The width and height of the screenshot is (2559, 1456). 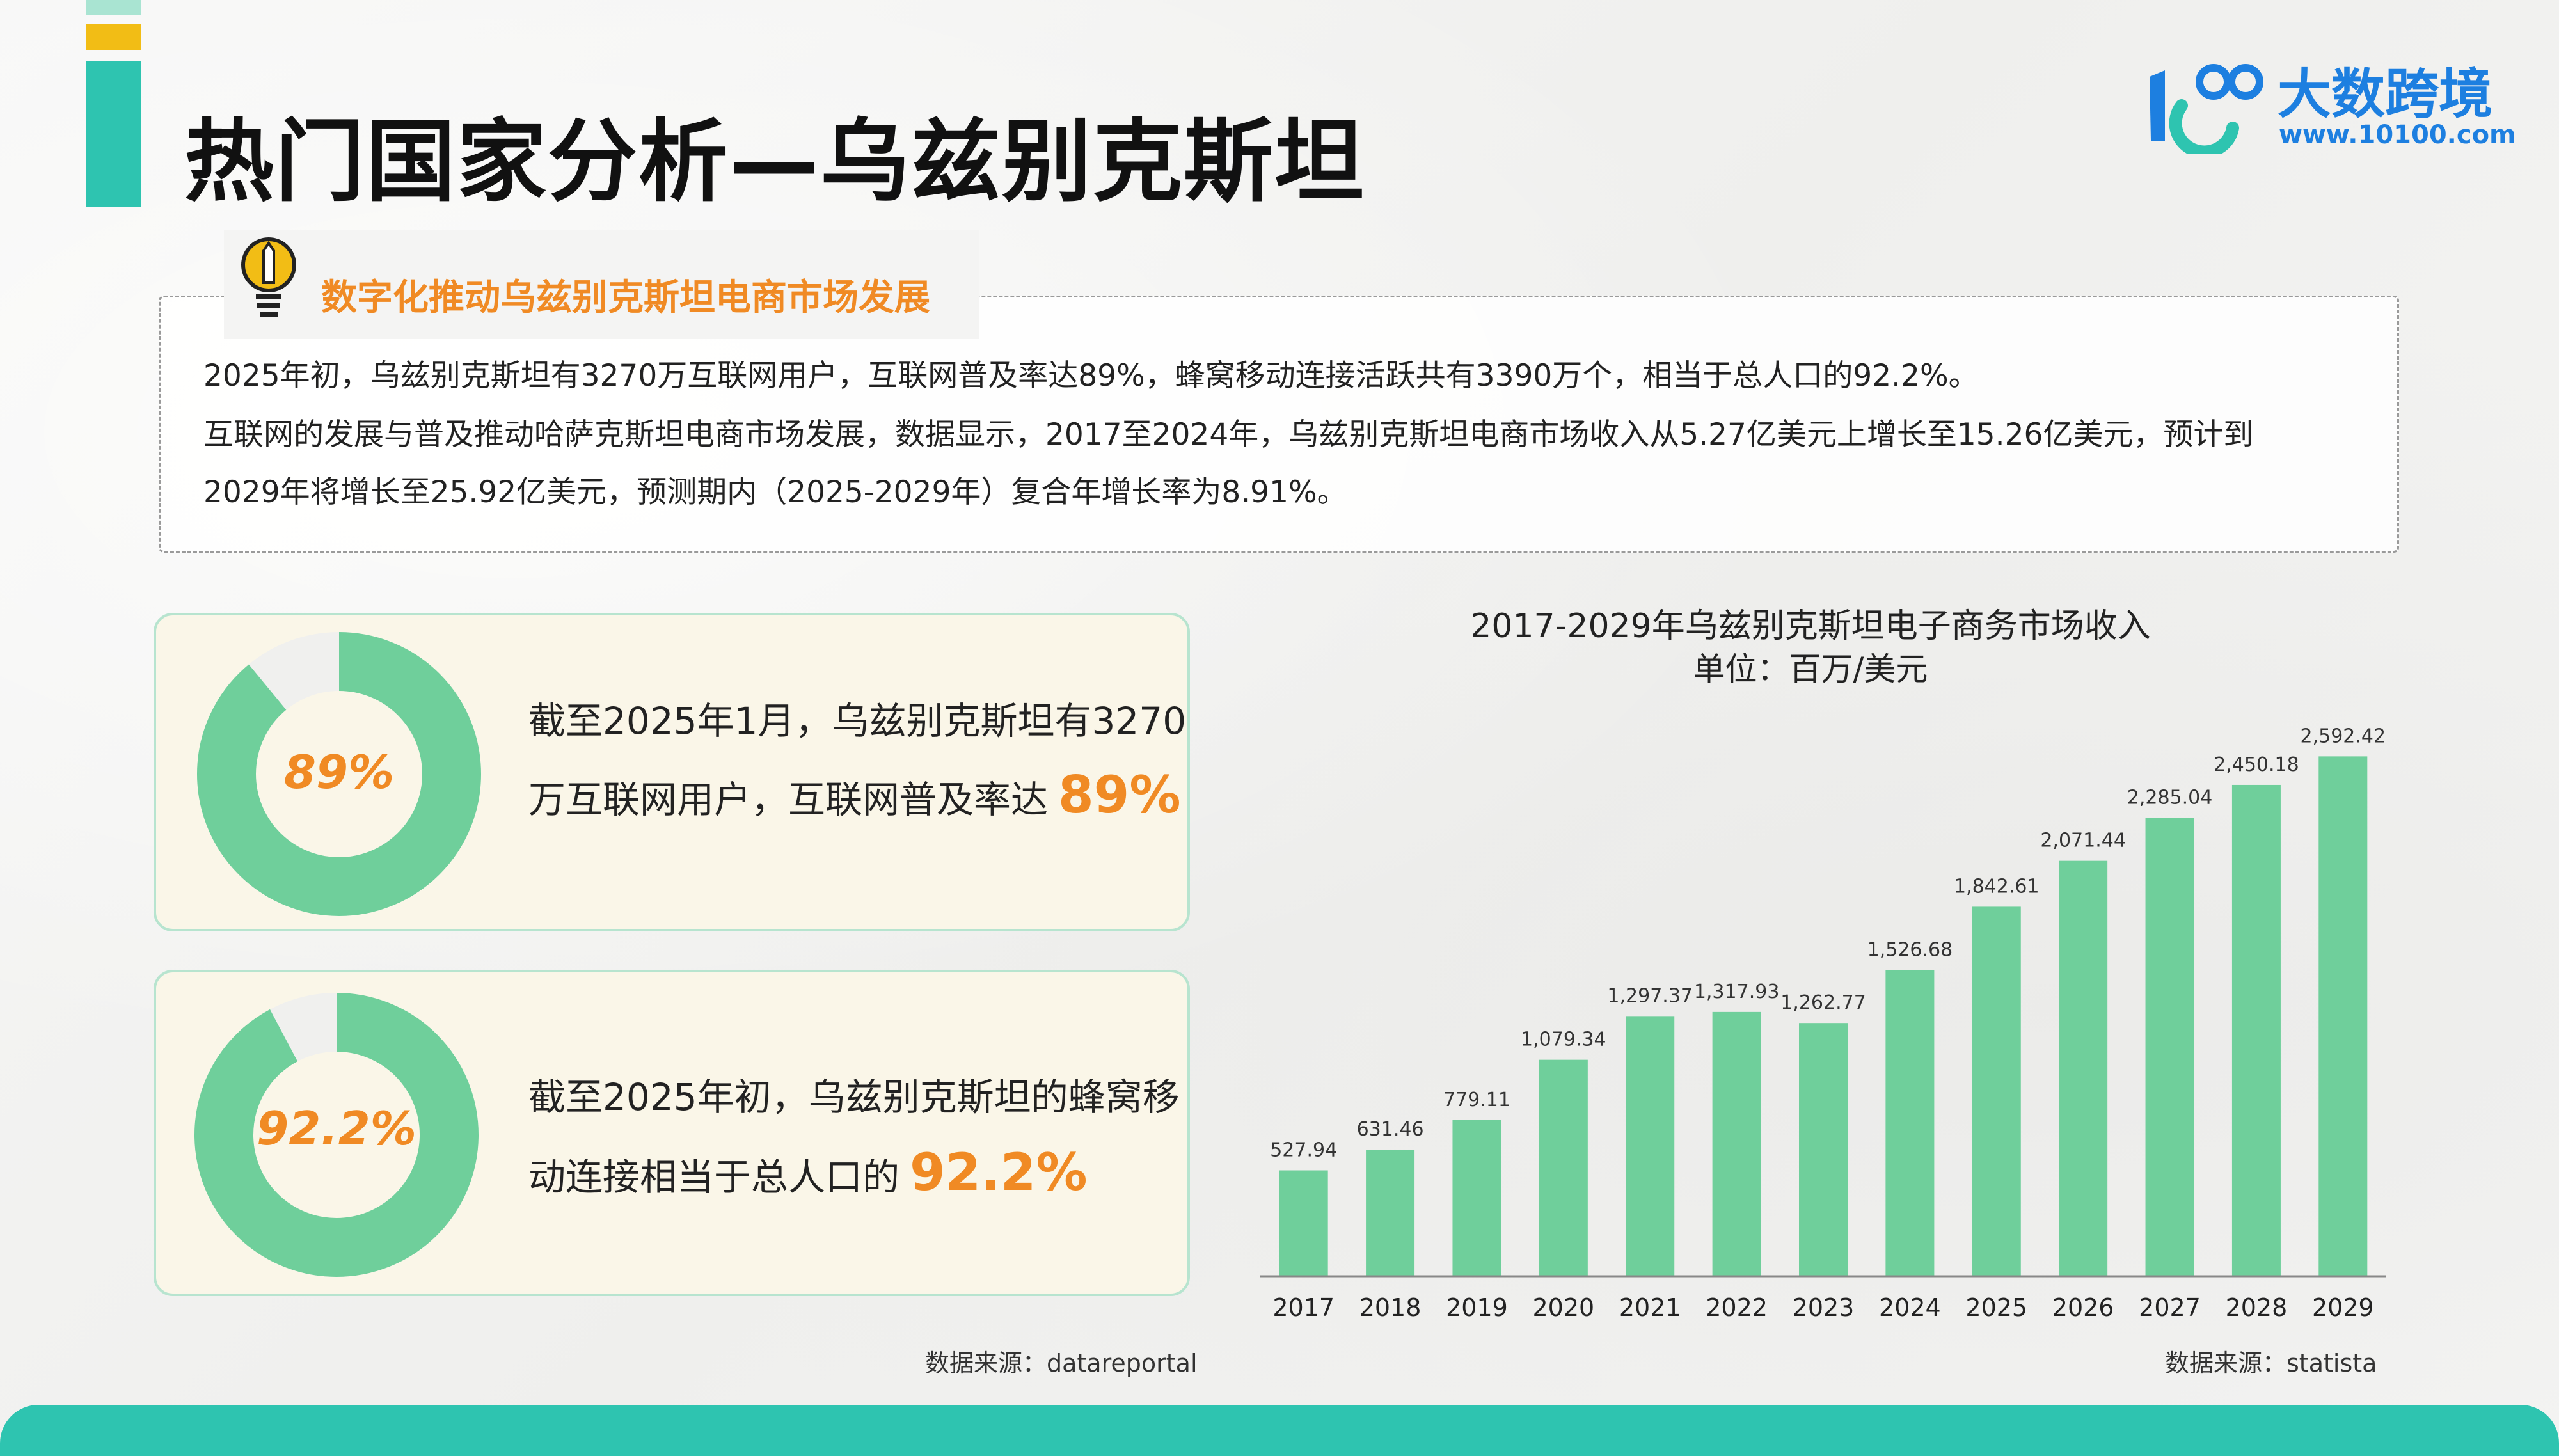 What do you see at coordinates (268, 277) in the screenshot?
I see `lightbulb-icon` at bounding box center [268, 277].